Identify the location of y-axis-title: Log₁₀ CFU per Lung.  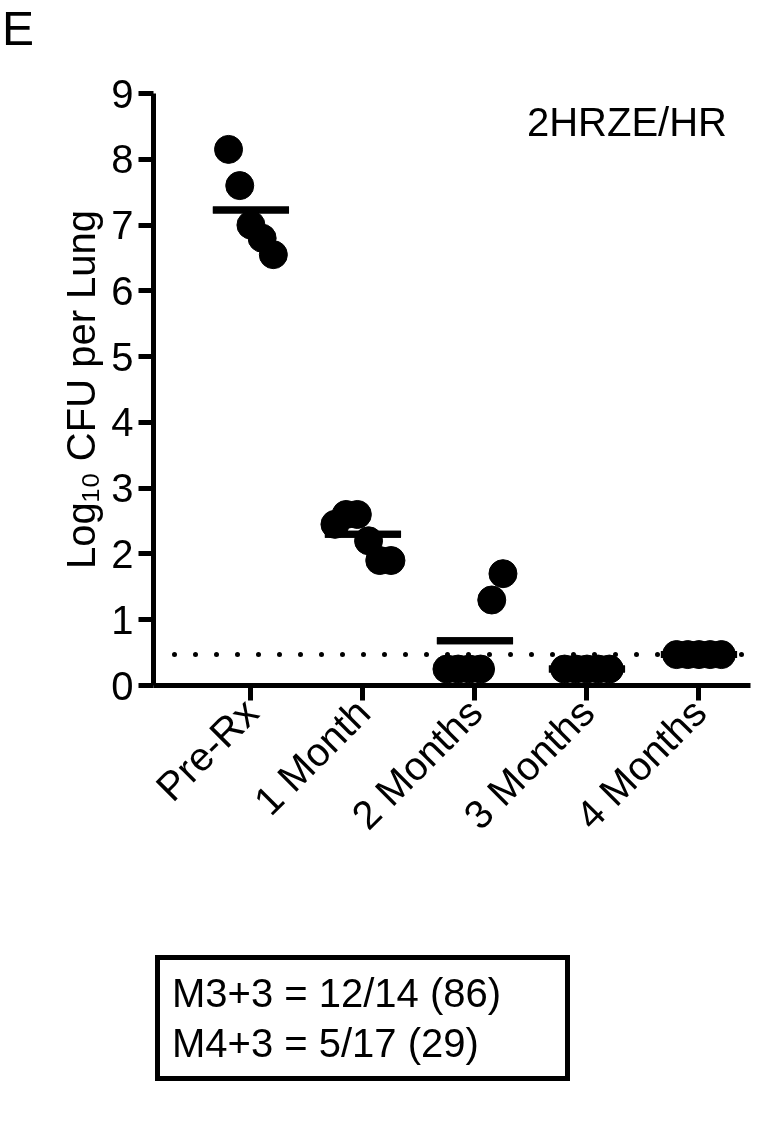
(81, 389).